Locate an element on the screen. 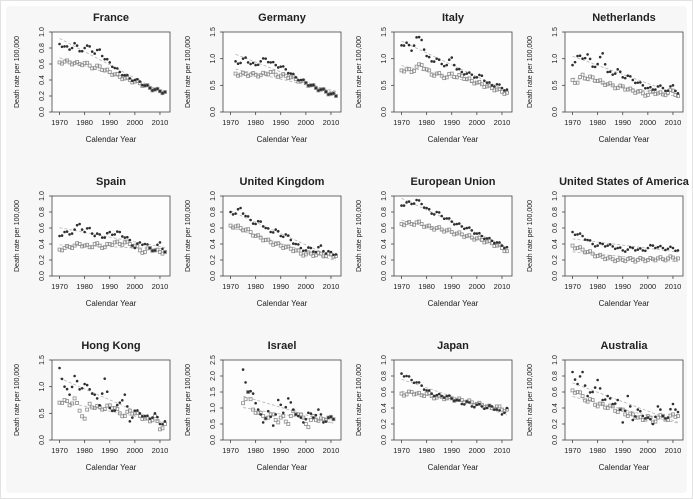  trend-line-series-B-open-squares is located at coordinates (625, 257).